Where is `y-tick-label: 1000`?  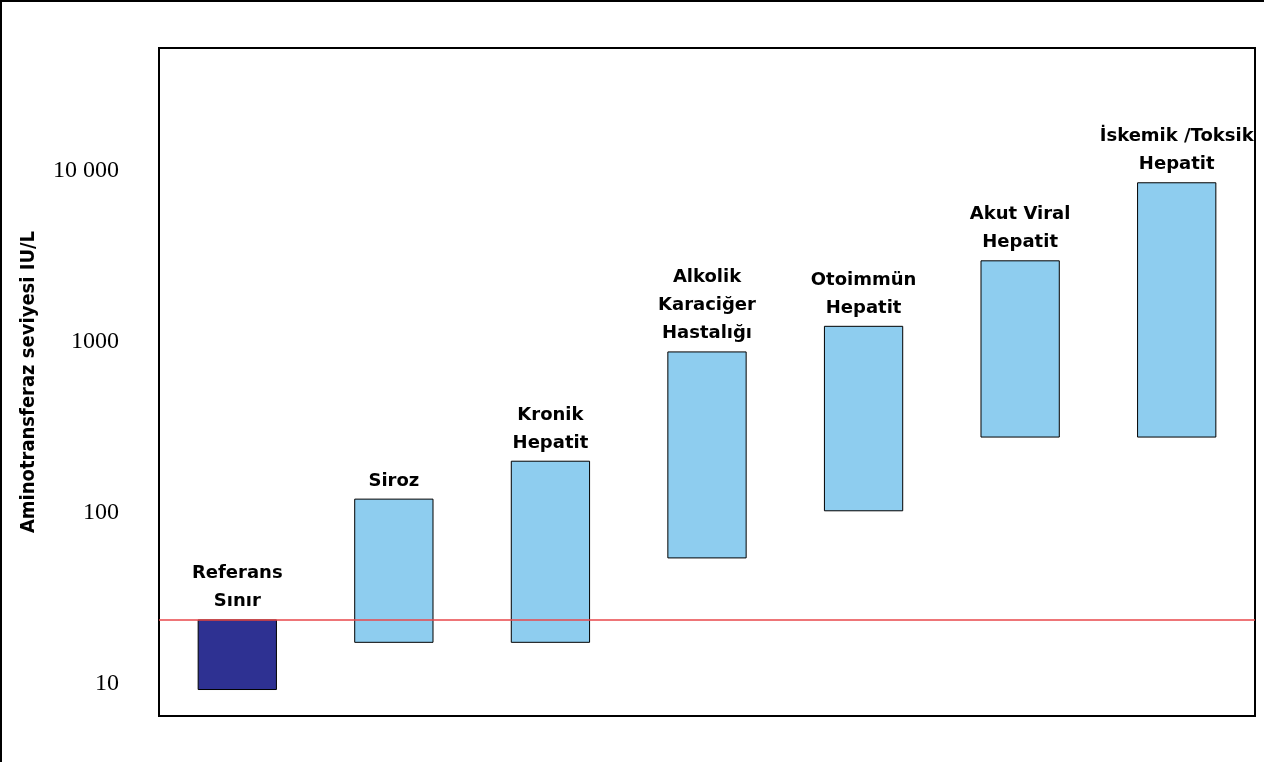 y-tick-label: 1000 is located at coordinates (95, 339).